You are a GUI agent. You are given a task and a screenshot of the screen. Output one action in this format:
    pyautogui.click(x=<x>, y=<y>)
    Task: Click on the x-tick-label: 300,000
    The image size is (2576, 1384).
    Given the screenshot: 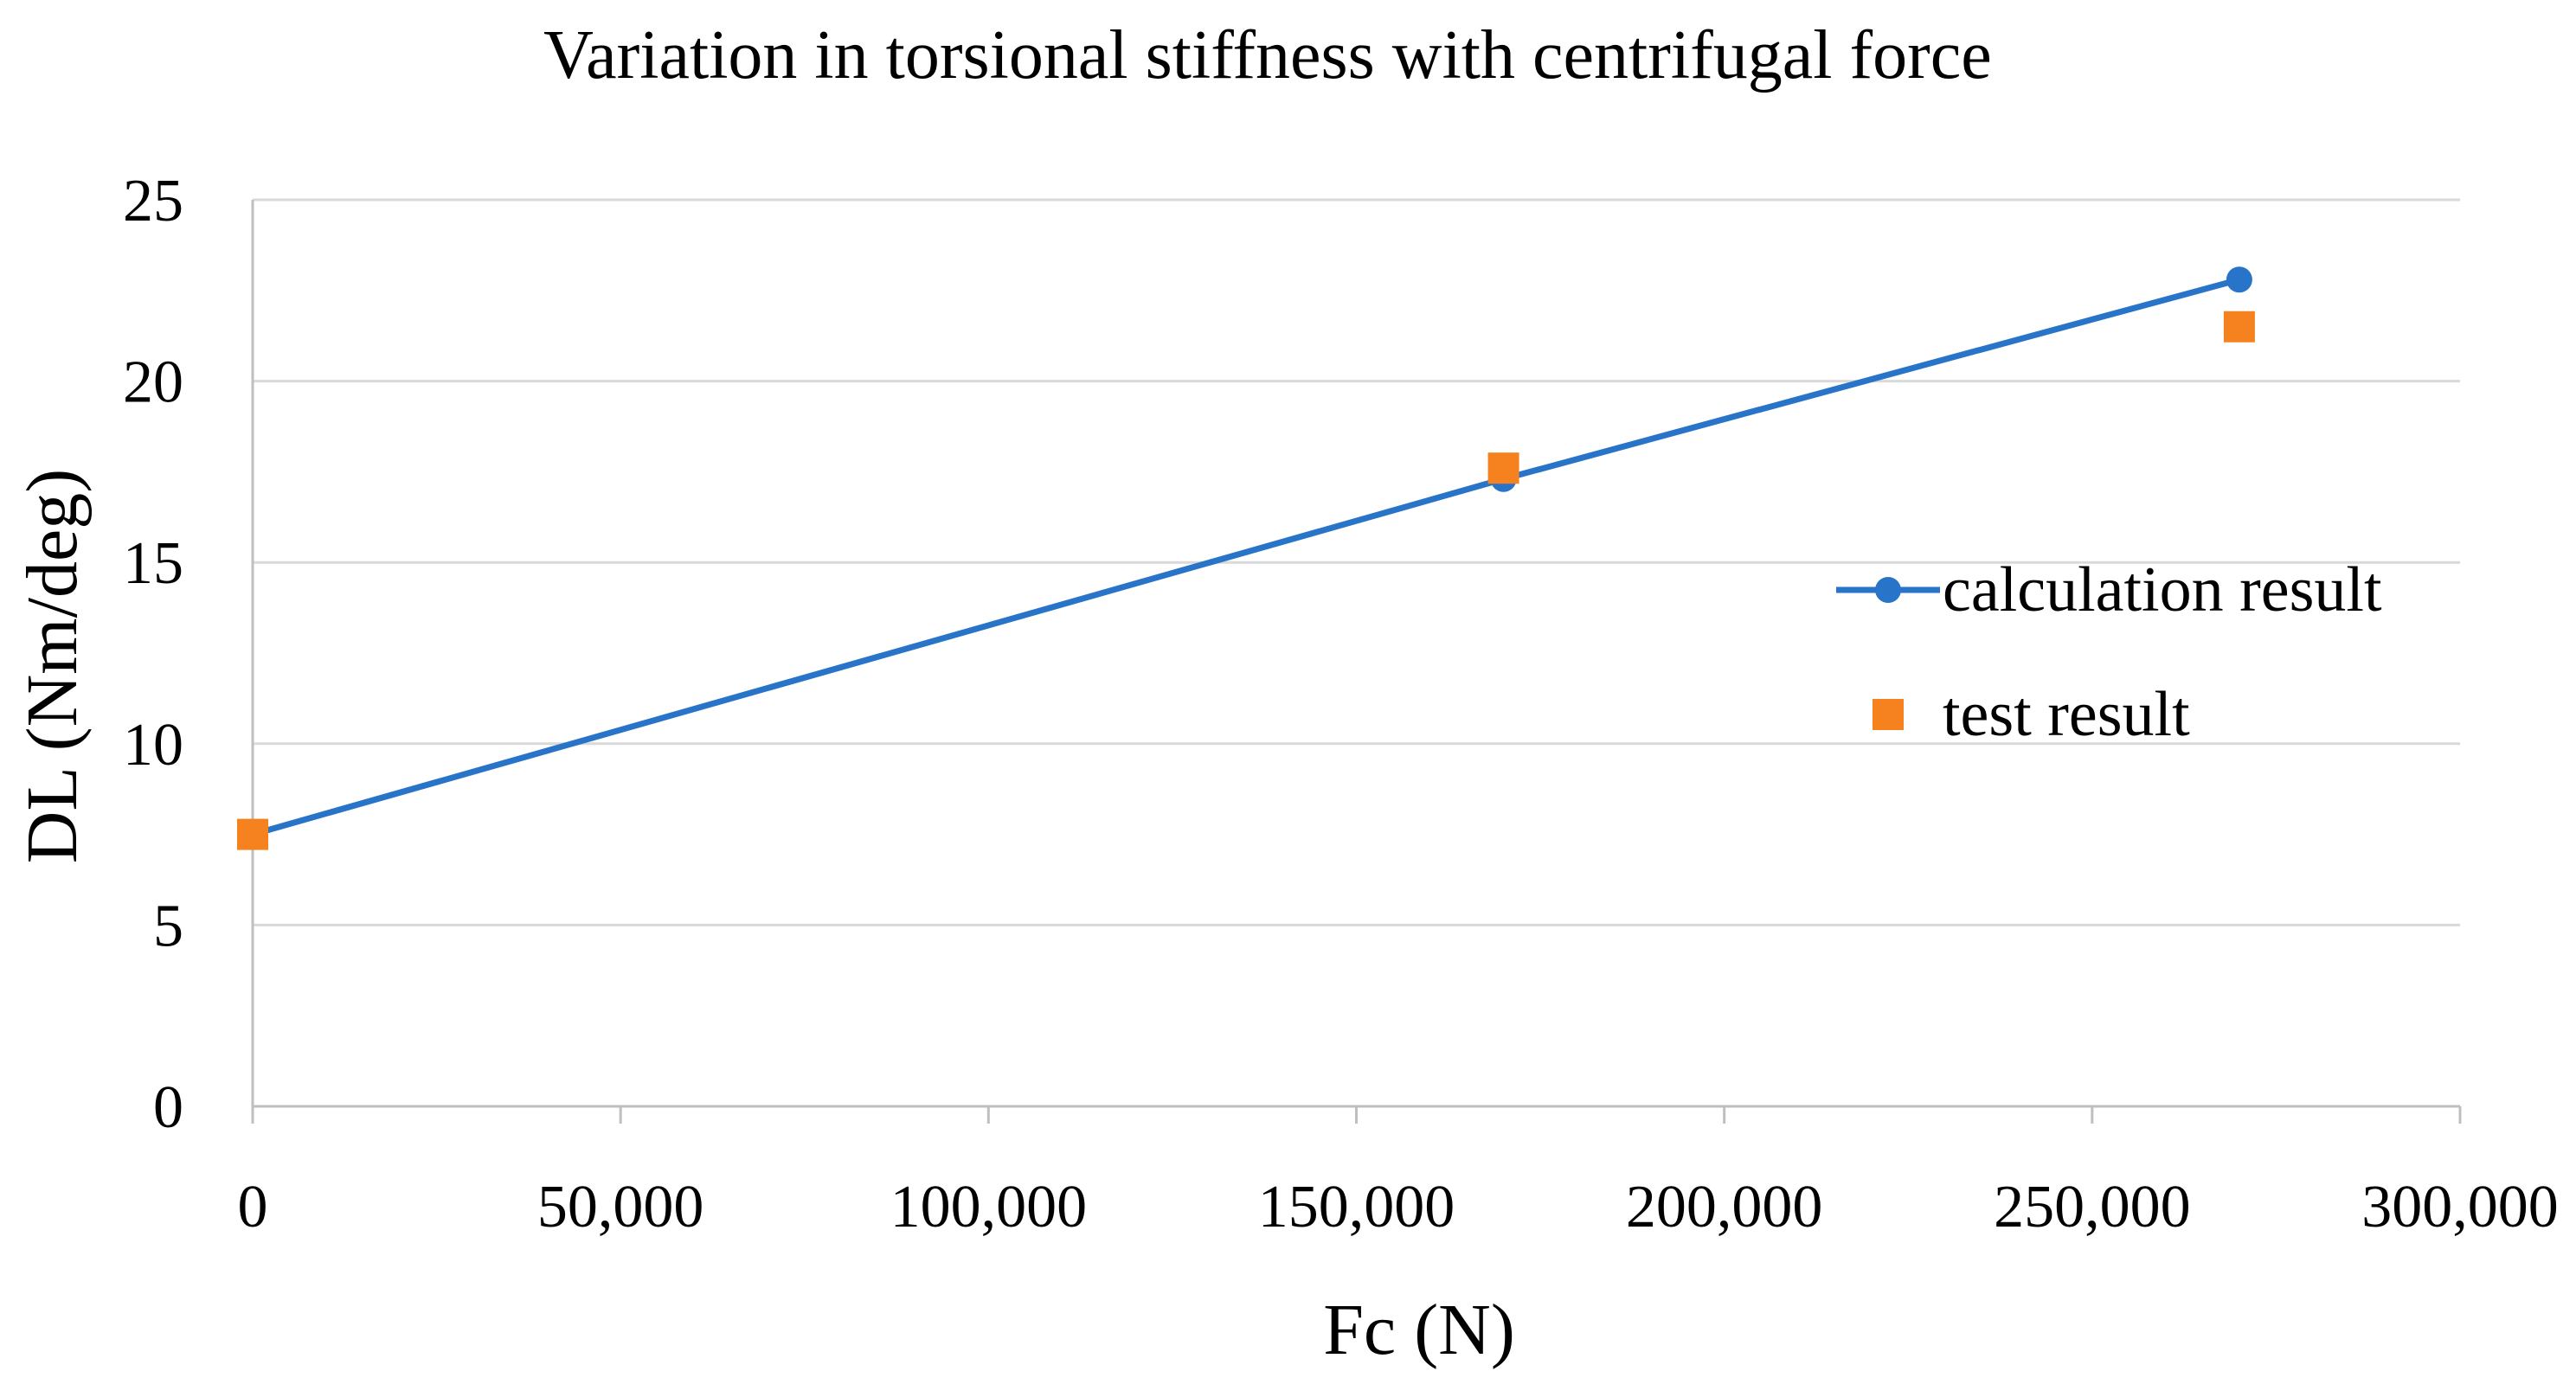 What is the action you would take?
    pyautogui.click(x=2460, y=1207)
    